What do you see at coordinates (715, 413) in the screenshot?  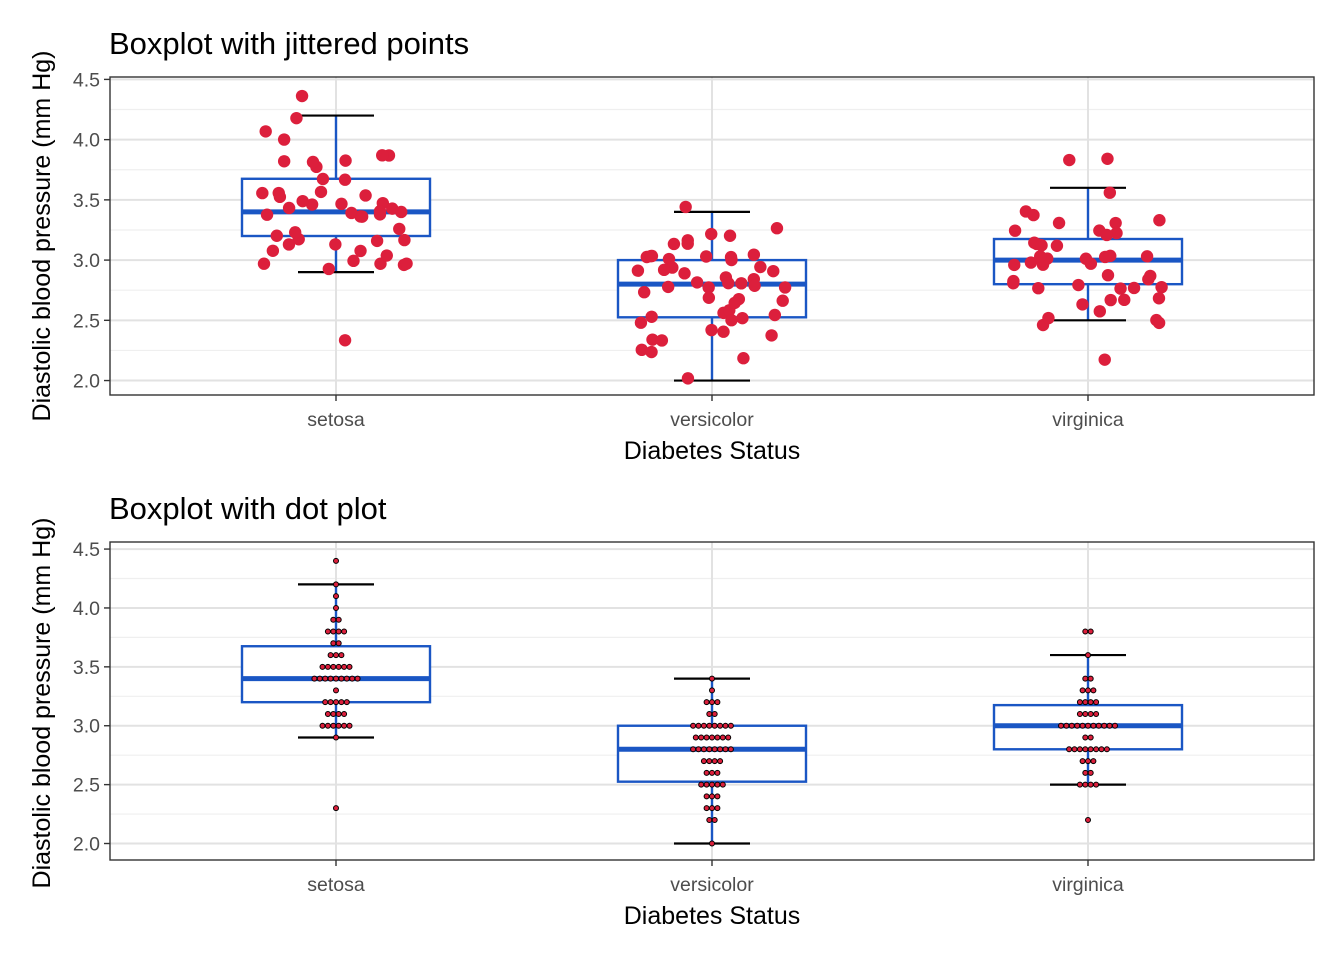 I see `x-axis-ticks: setosa versicolor virginica` at bounding box center [715, 413].